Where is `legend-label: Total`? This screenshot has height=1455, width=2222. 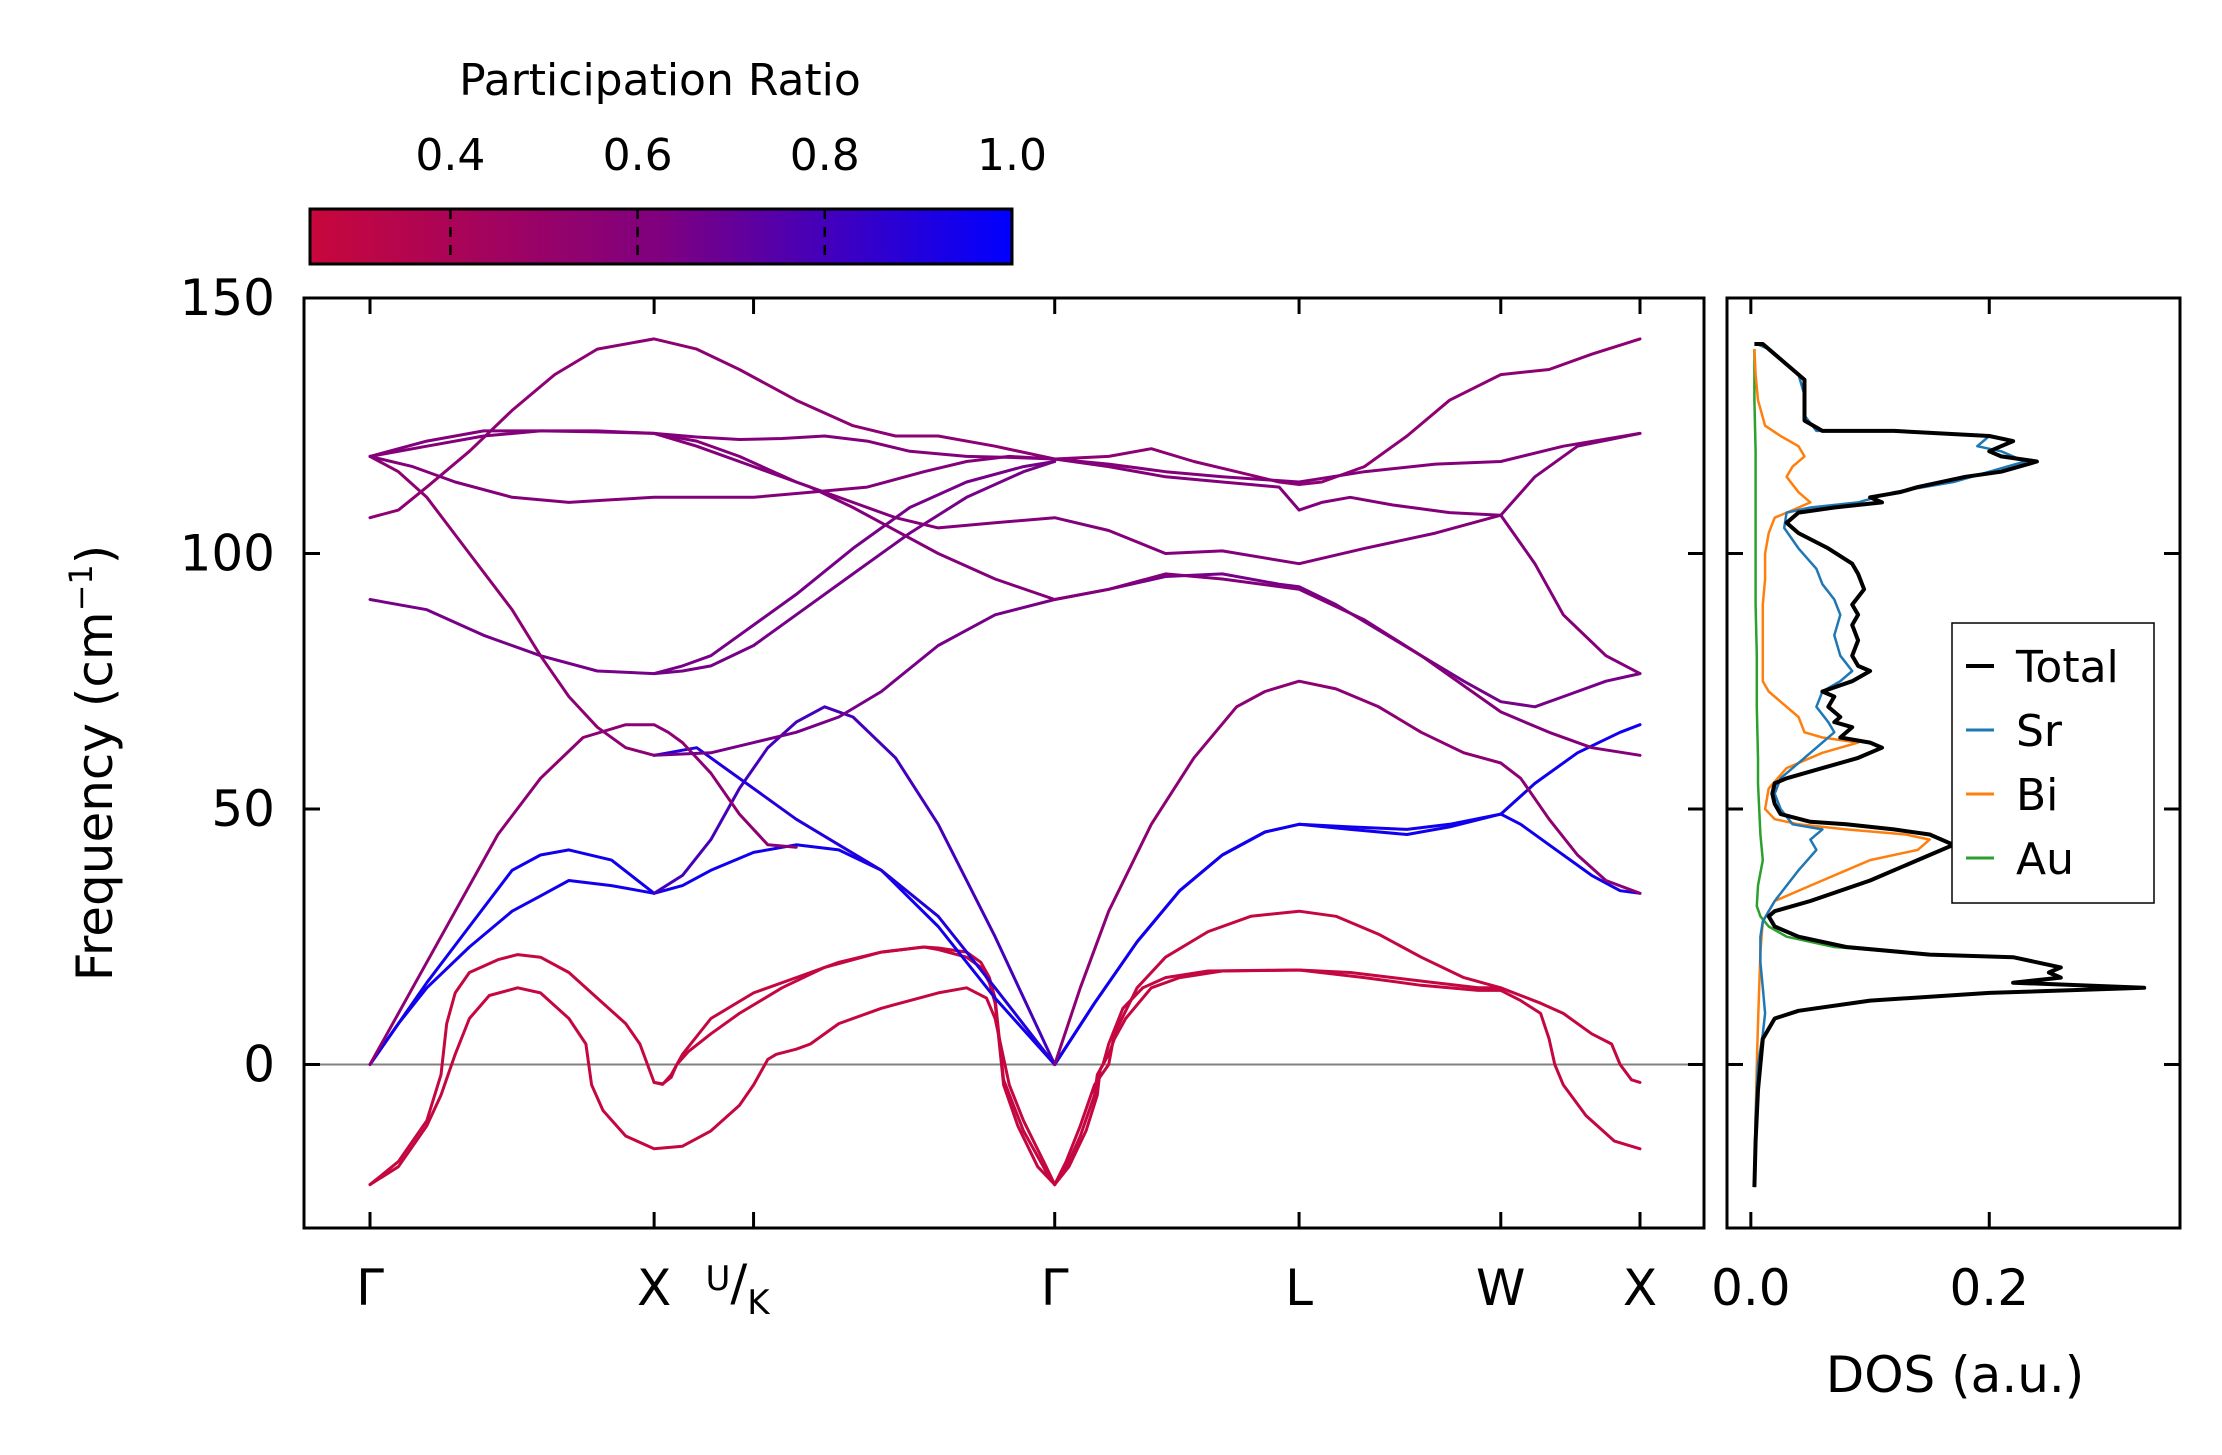 legend-label: Total is located at coordinates (2067, 667).